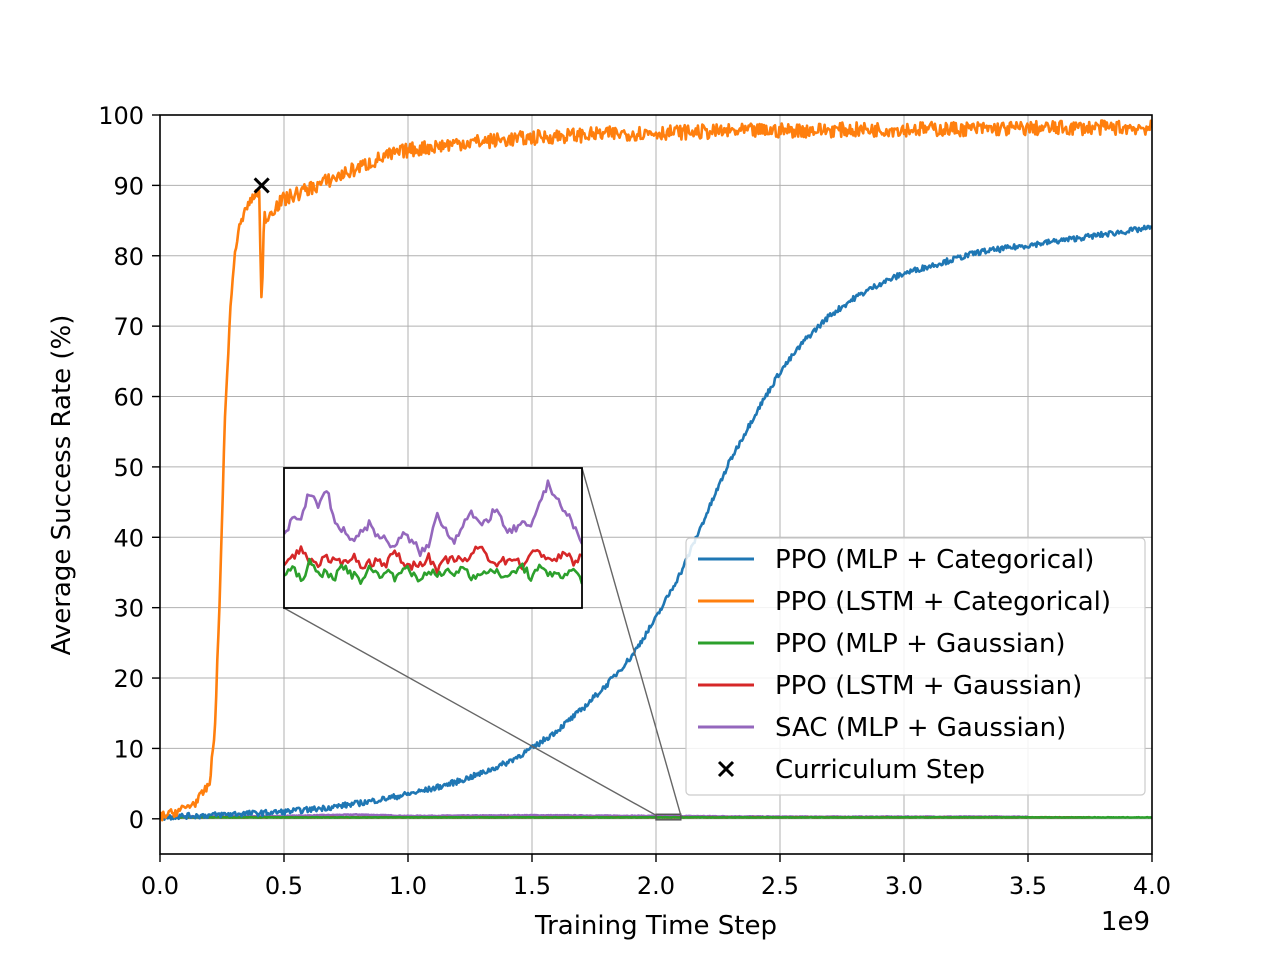 The height and width of the screenshot is (960, 1280). I want to click on legend-label: PPO (LSTM + Categorical), so click(943, 602).